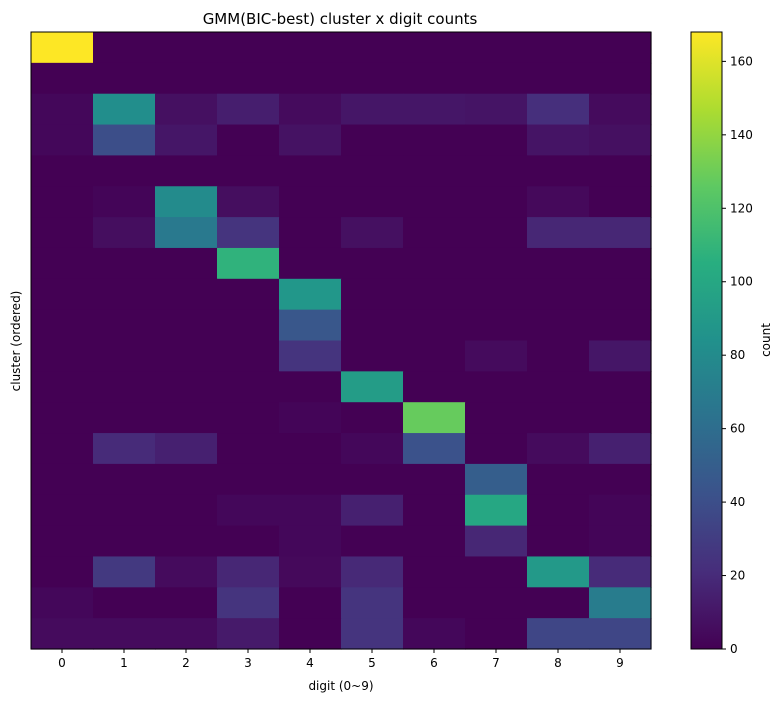  I want to click on colorbar-tick-label: 100, so click(741, 282).